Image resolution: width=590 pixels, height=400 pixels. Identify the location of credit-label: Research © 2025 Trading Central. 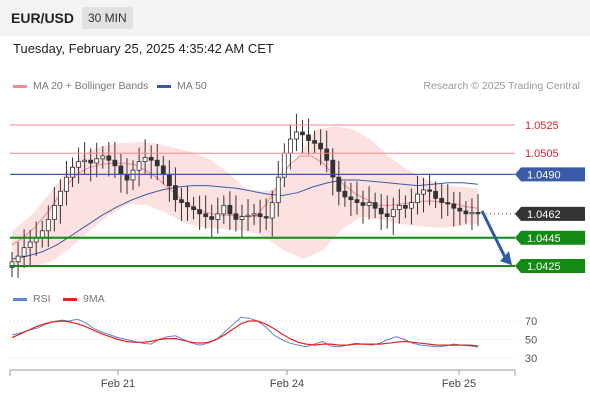
(501, 86).